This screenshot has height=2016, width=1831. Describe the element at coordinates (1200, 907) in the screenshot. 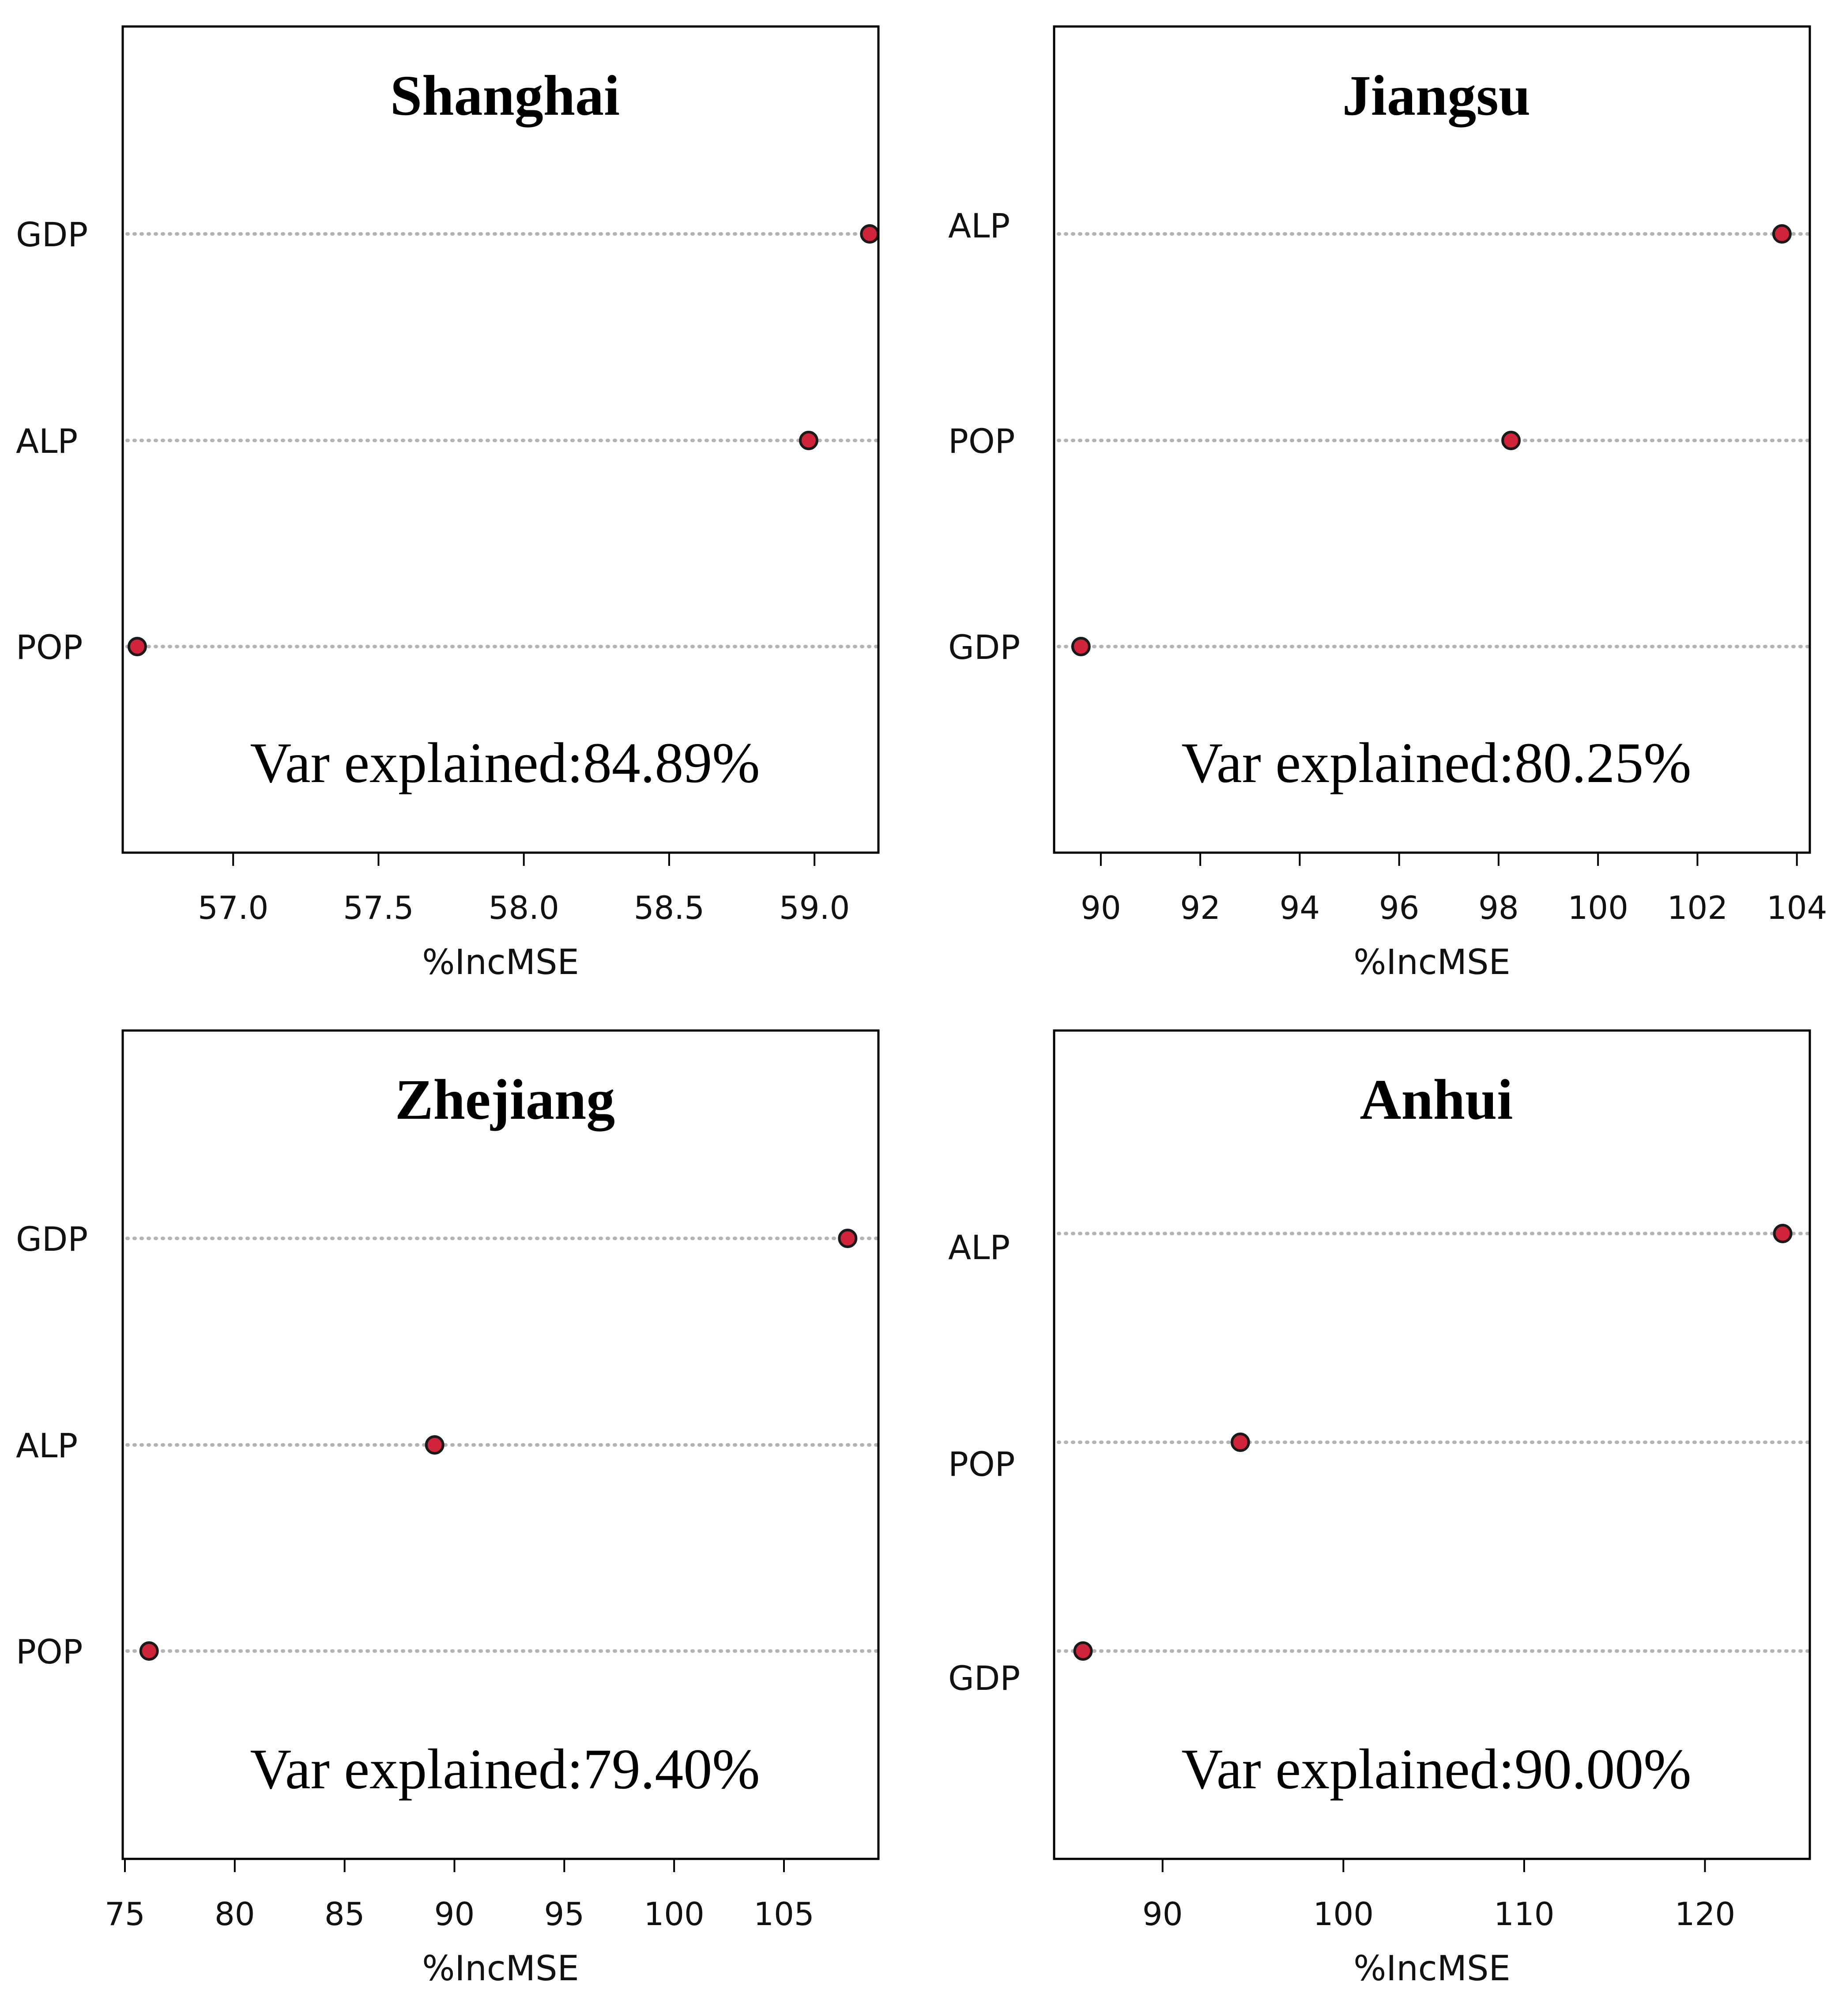

I see `x-tick-label: 92` at that location.